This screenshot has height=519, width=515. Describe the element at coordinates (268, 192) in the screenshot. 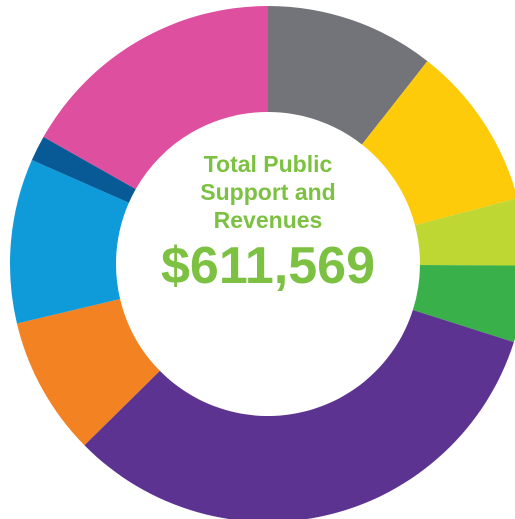

I see `chart-title: Total Public Support and Revenues` at that location.